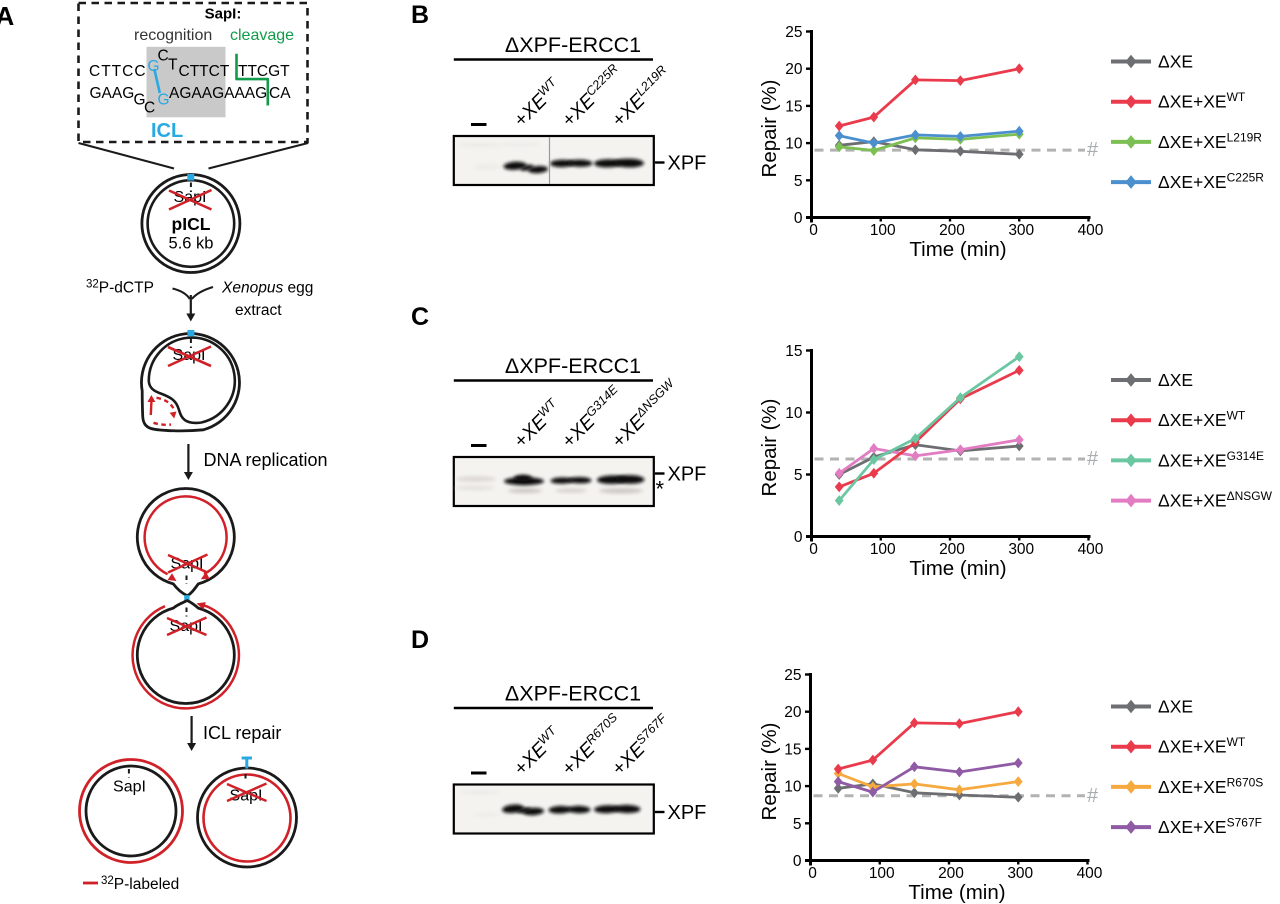  I want to click on svg-text: ΔXE+XEΔNSGW, so click(1215, 500).